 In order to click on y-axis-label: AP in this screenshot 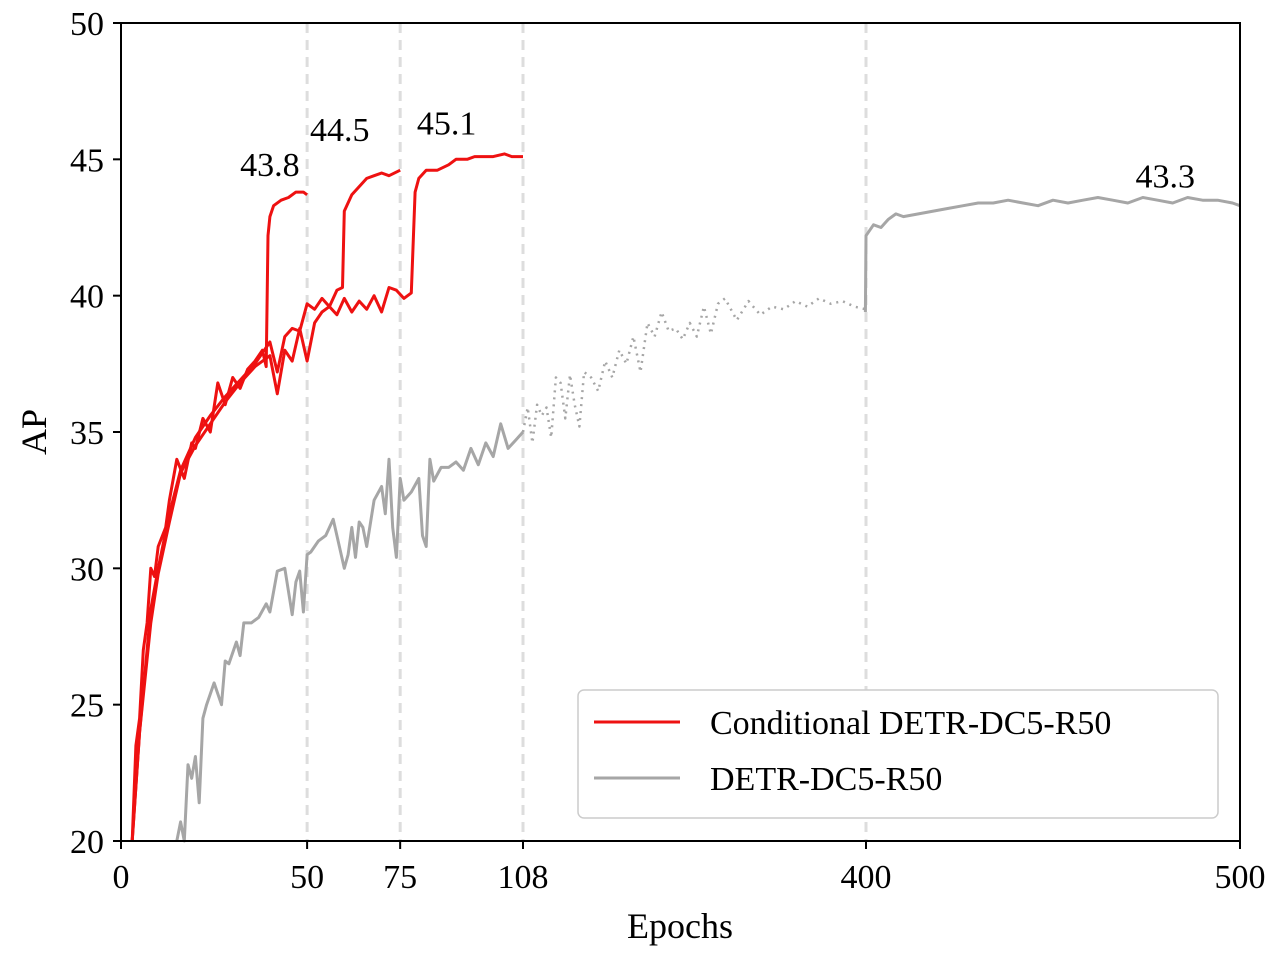, I will do `click(34, 432)`.